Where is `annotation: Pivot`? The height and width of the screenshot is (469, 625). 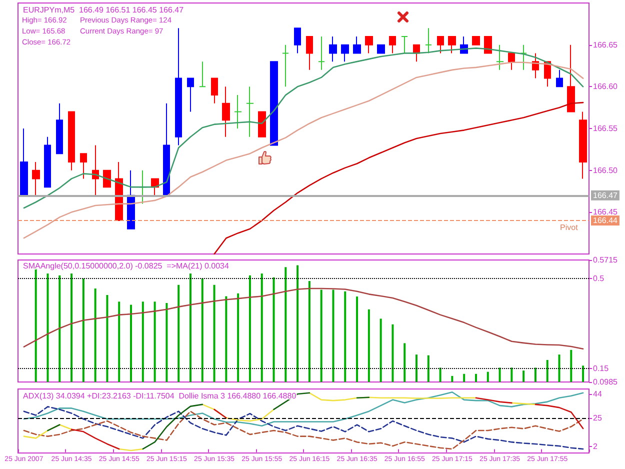
annotation: Pivot is located at coordinates (569, 227).